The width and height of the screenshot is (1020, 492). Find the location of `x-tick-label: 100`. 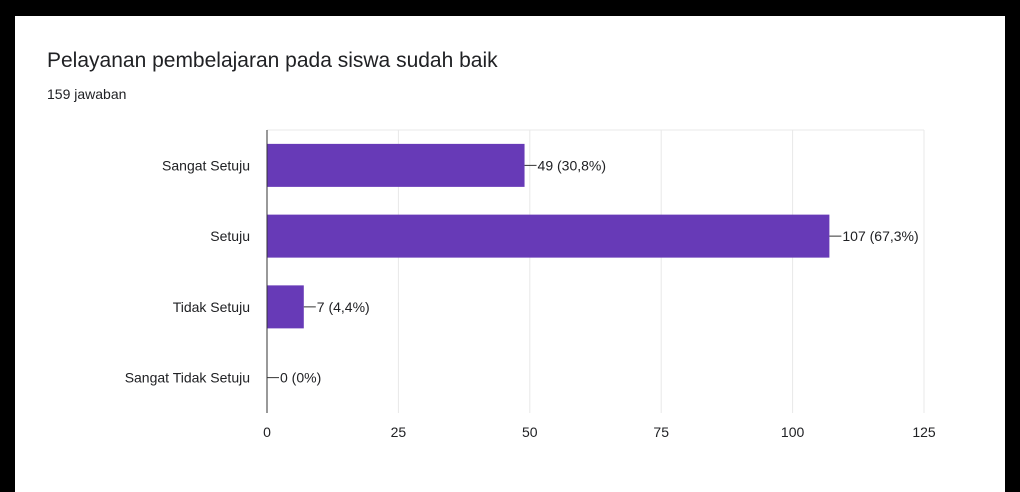

x-tick-label: 100 is located at coordinates (793, 432).